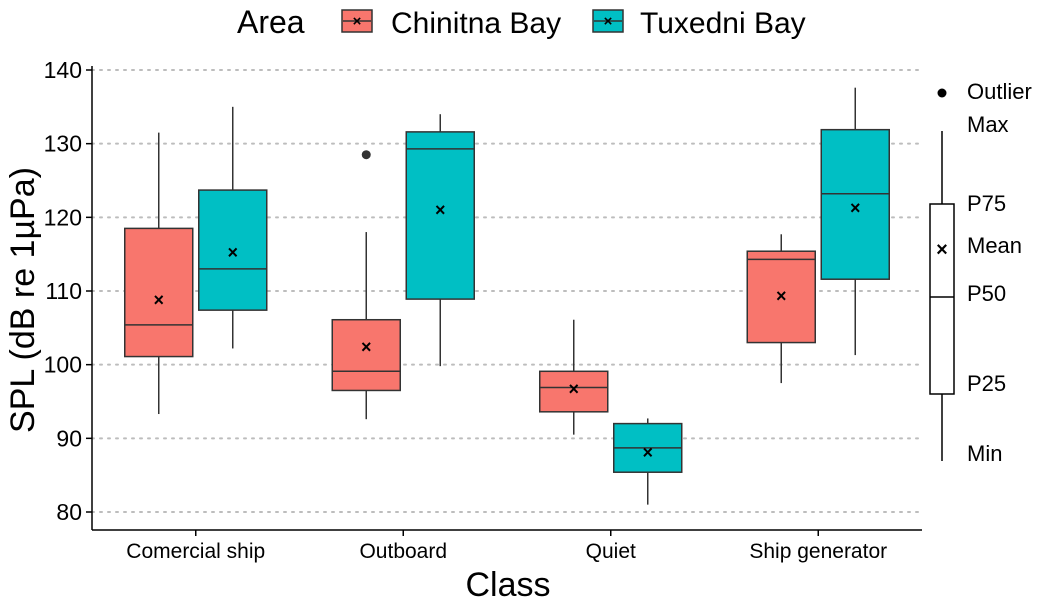 The height and width of the screenshot is (605, 1051). What do you see at coordinates (942, 299) in the screenshot?
I see `key-box` at bounding box center [942, 299].